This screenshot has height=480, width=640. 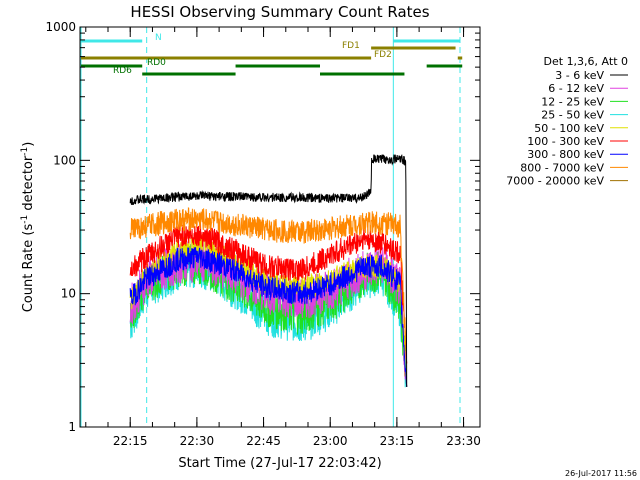 I want to click on flag-bars: N FD1 FD2 RD0 RD6, so click(x=272, y=54).